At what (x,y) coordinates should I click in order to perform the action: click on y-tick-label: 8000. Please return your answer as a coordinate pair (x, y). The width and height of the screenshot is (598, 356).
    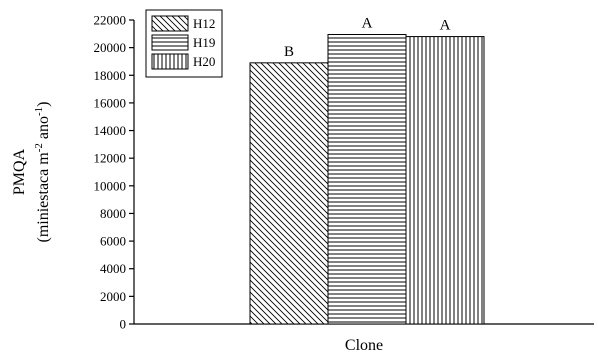
    Looking at the image, I should click on (113, 213).